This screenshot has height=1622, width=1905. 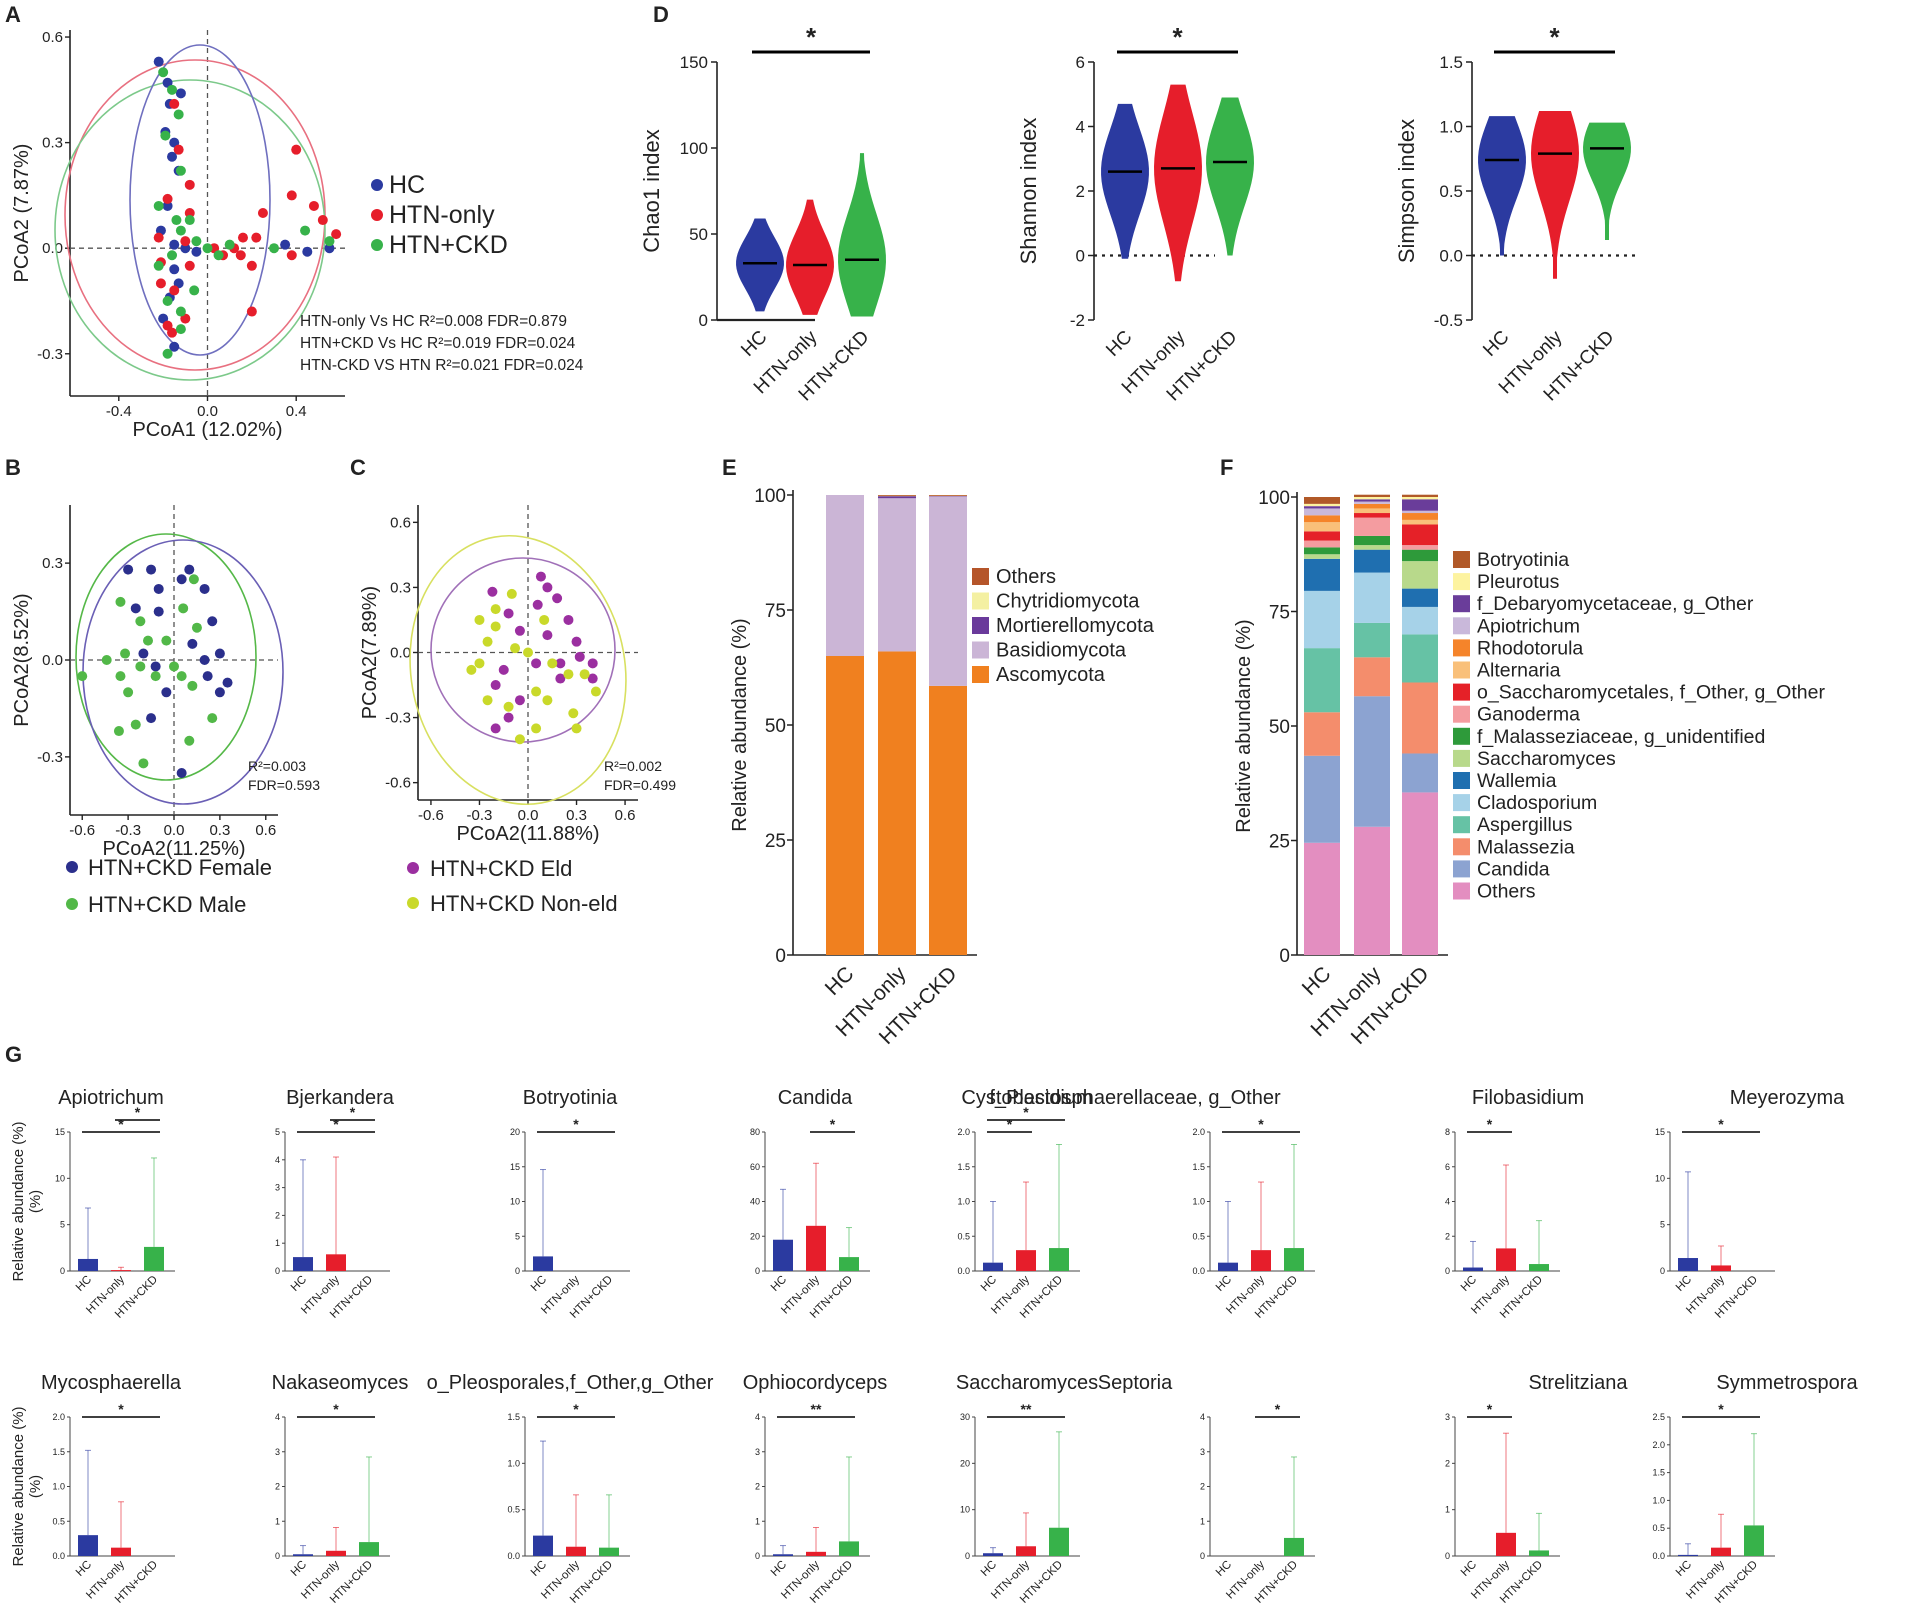 What do you see at coordinates (815, 1383) in the screenshot?
I see `subchart-title: Ophiocordyceps` at bounding box center [815, 1383].